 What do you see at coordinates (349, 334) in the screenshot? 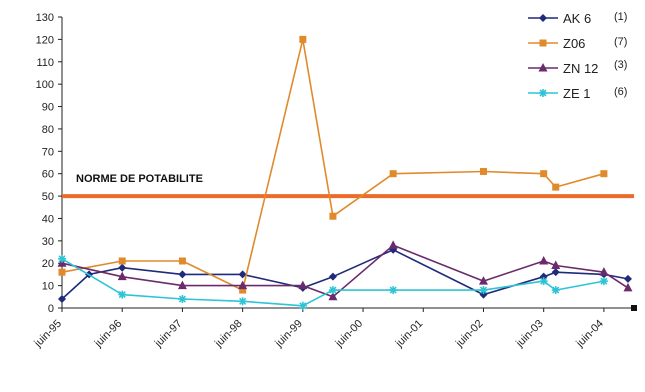
I see `x-tick-label: juin-00` at bounding box center [349, 334].